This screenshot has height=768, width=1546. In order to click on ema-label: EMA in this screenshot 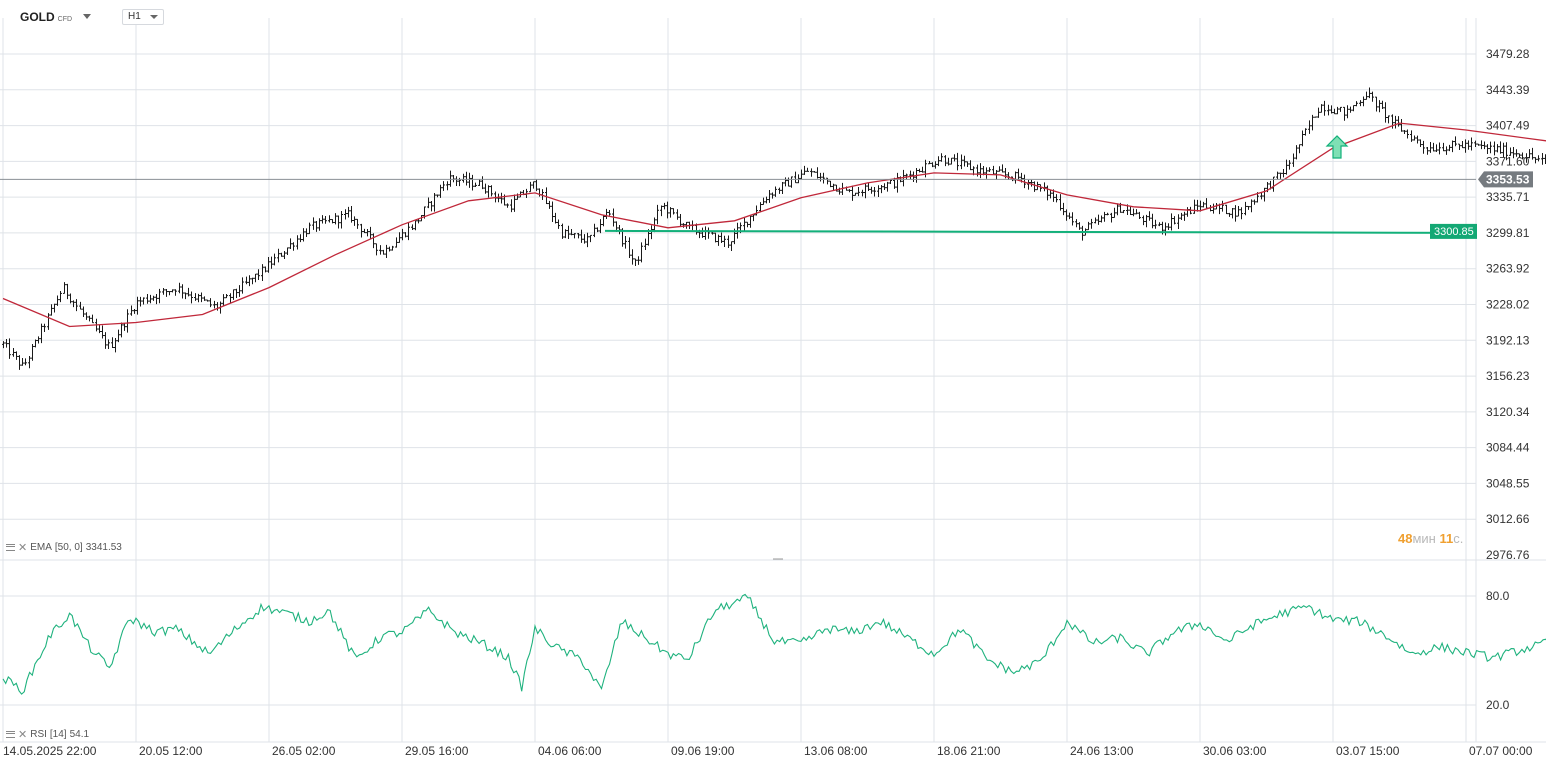, I will do `click(41, 547)`.